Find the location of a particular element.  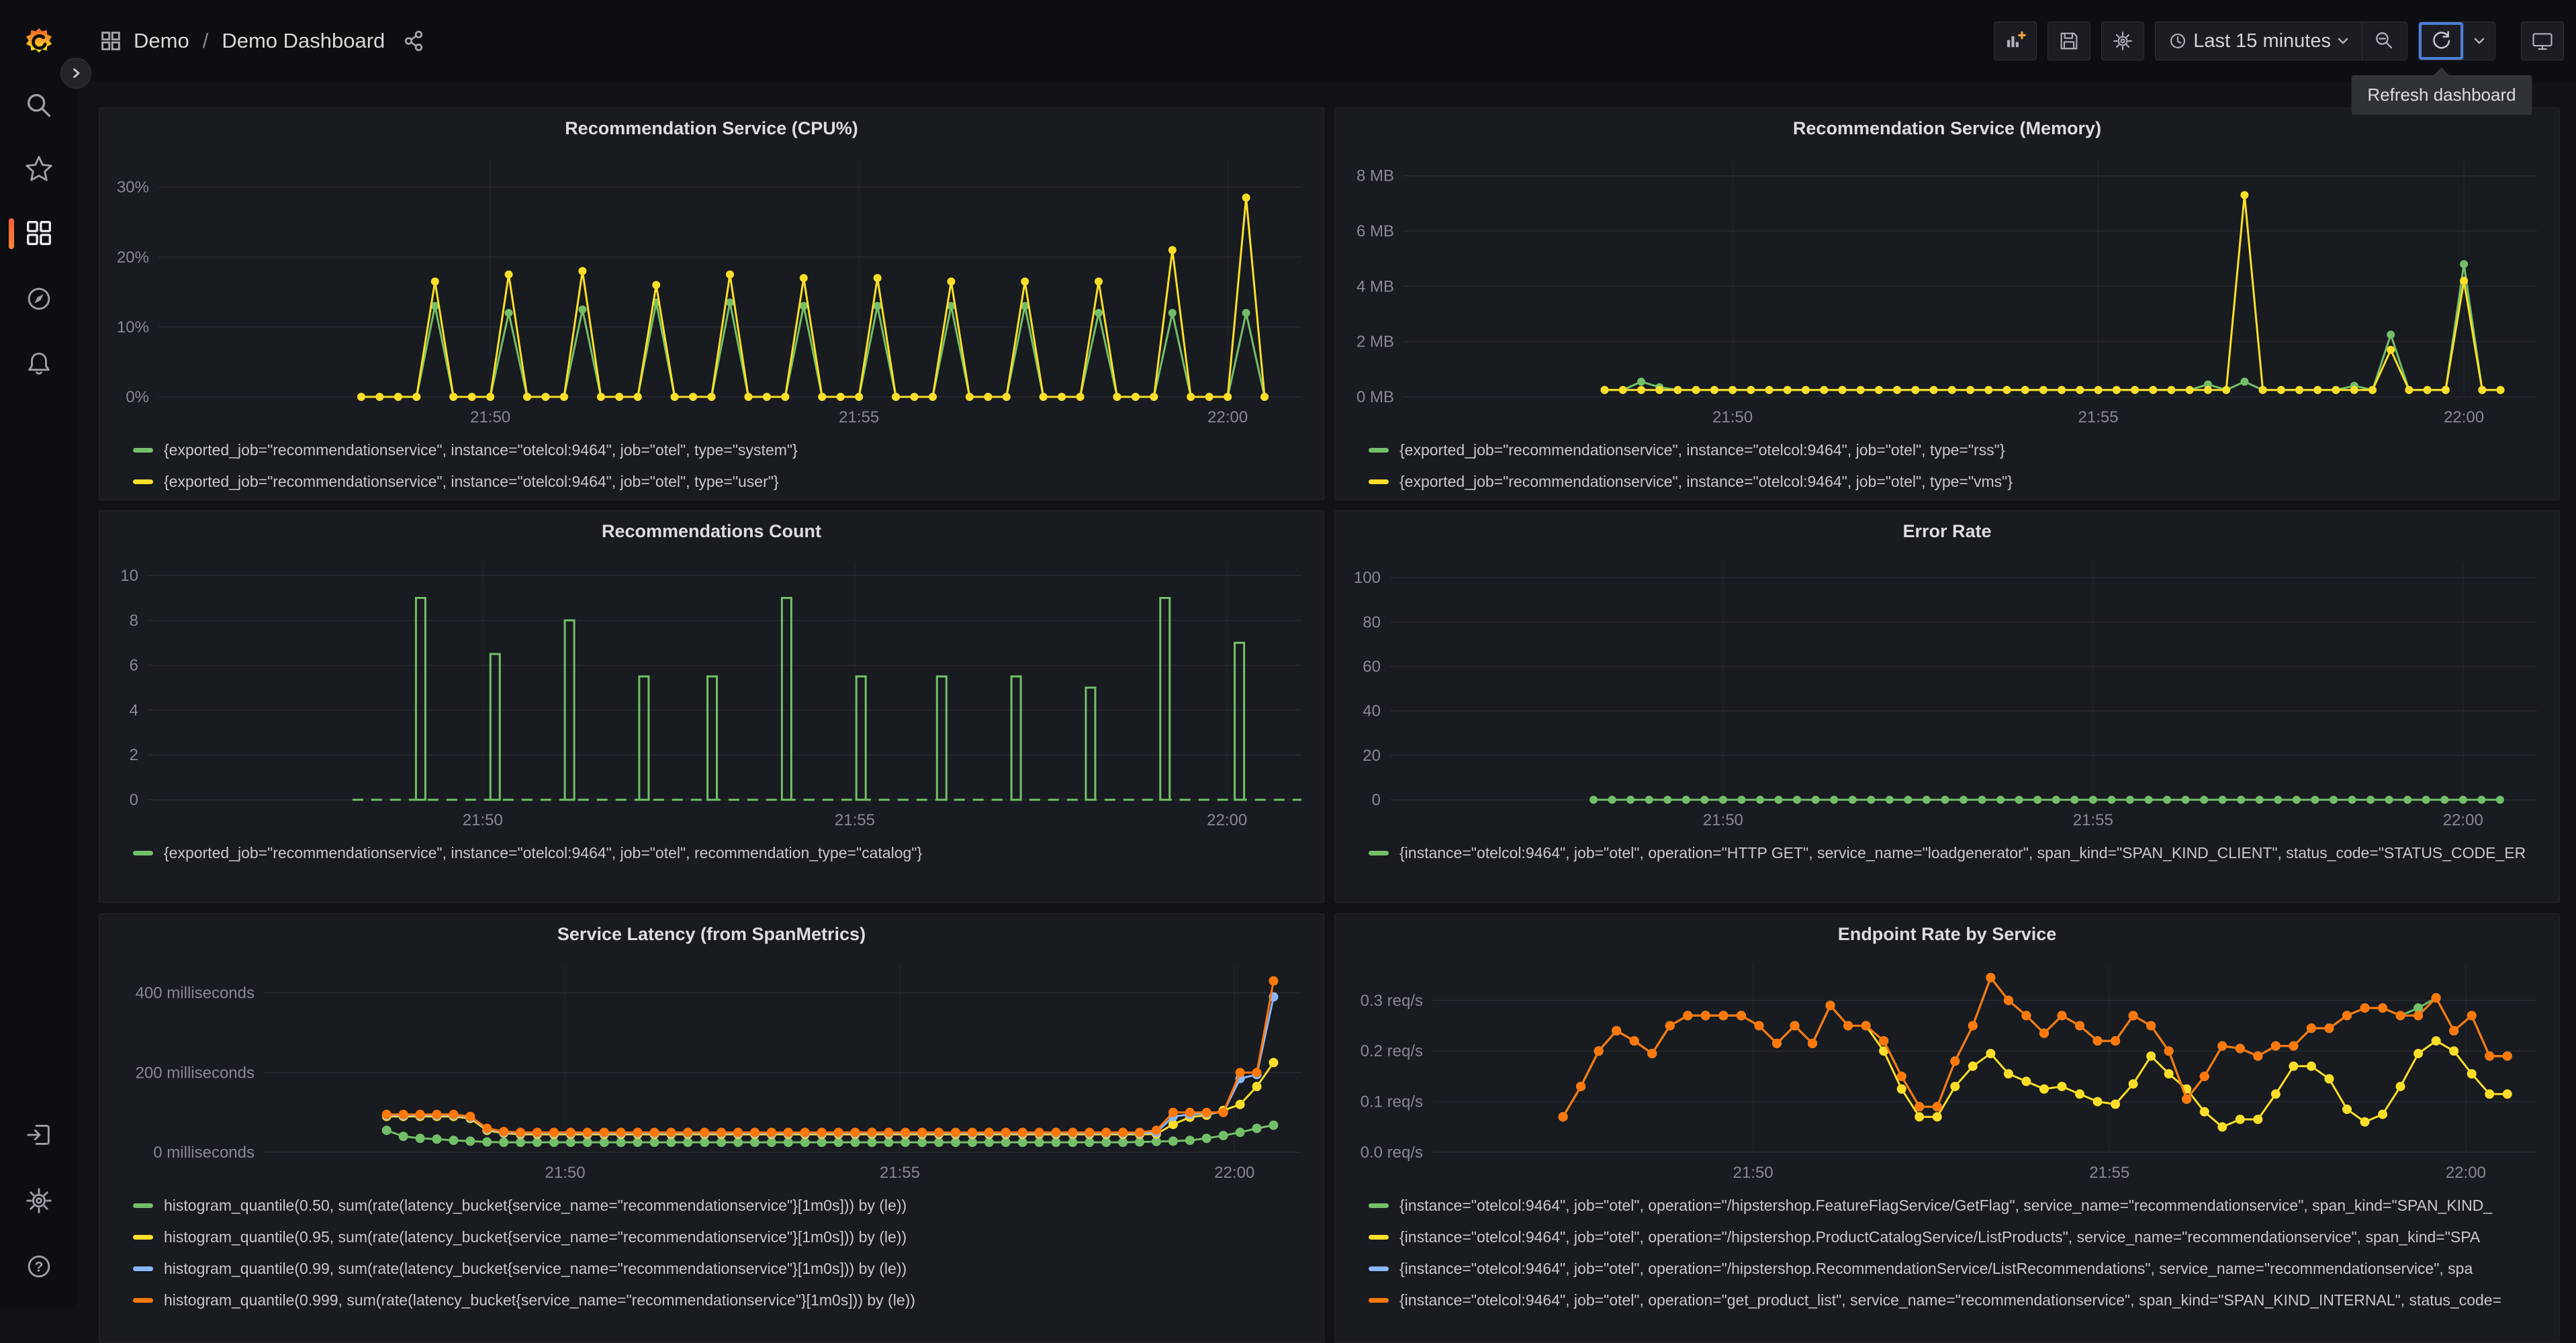

y-axis-tick-label: 0.0 req/s is located at coordinates (1392, 1153).